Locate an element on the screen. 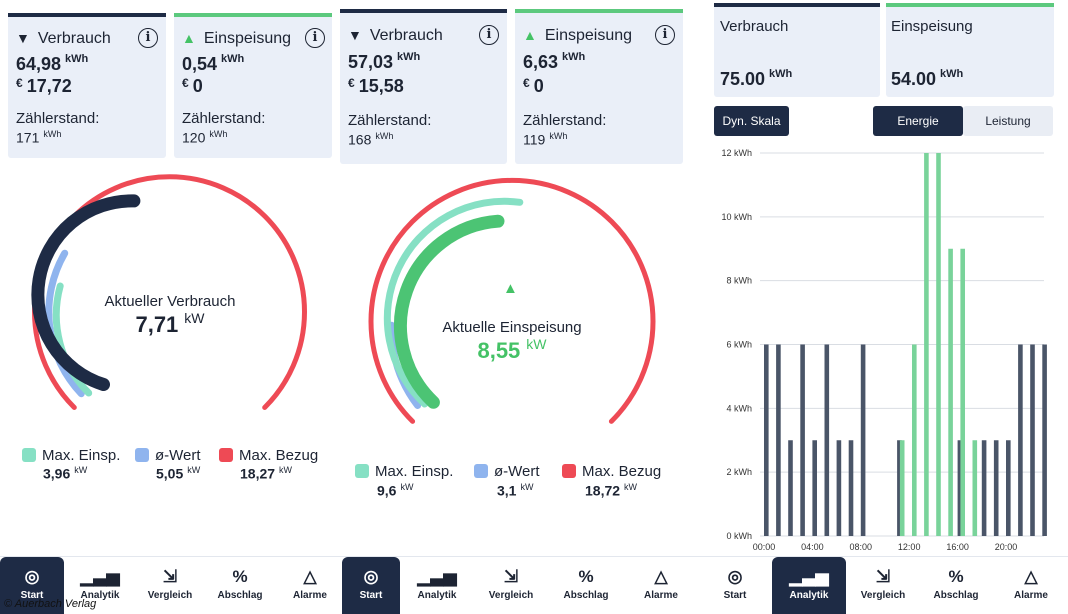  legend-value: 3,1 kW is located at coordinates (515, 490).